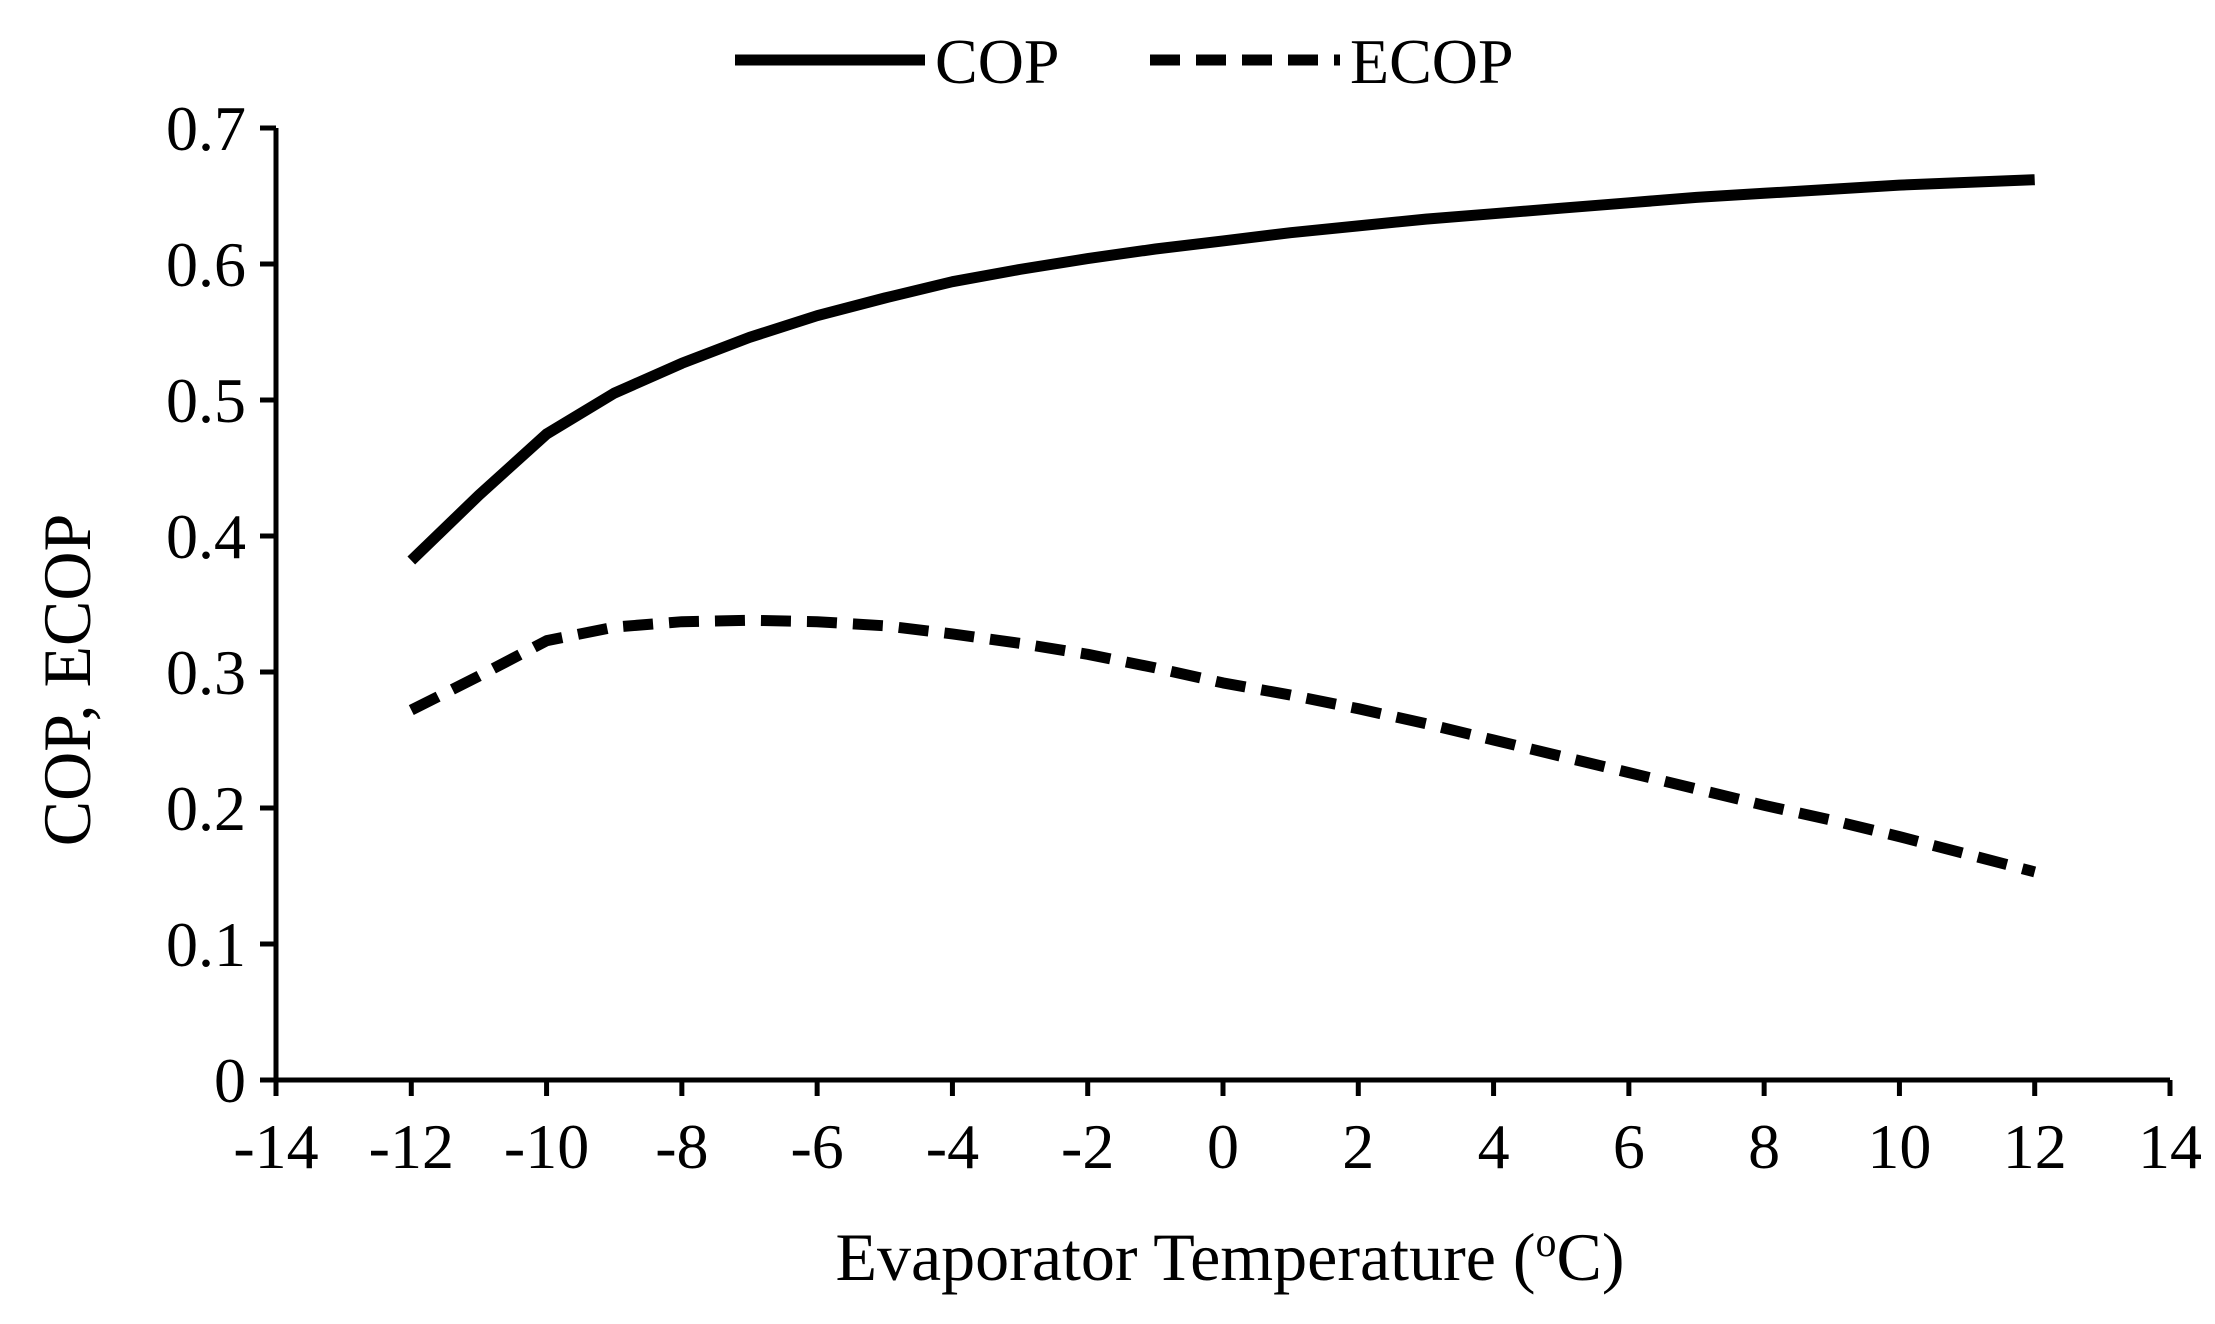  I want to click on y-tick-label: 0.2, so click(206, 808).